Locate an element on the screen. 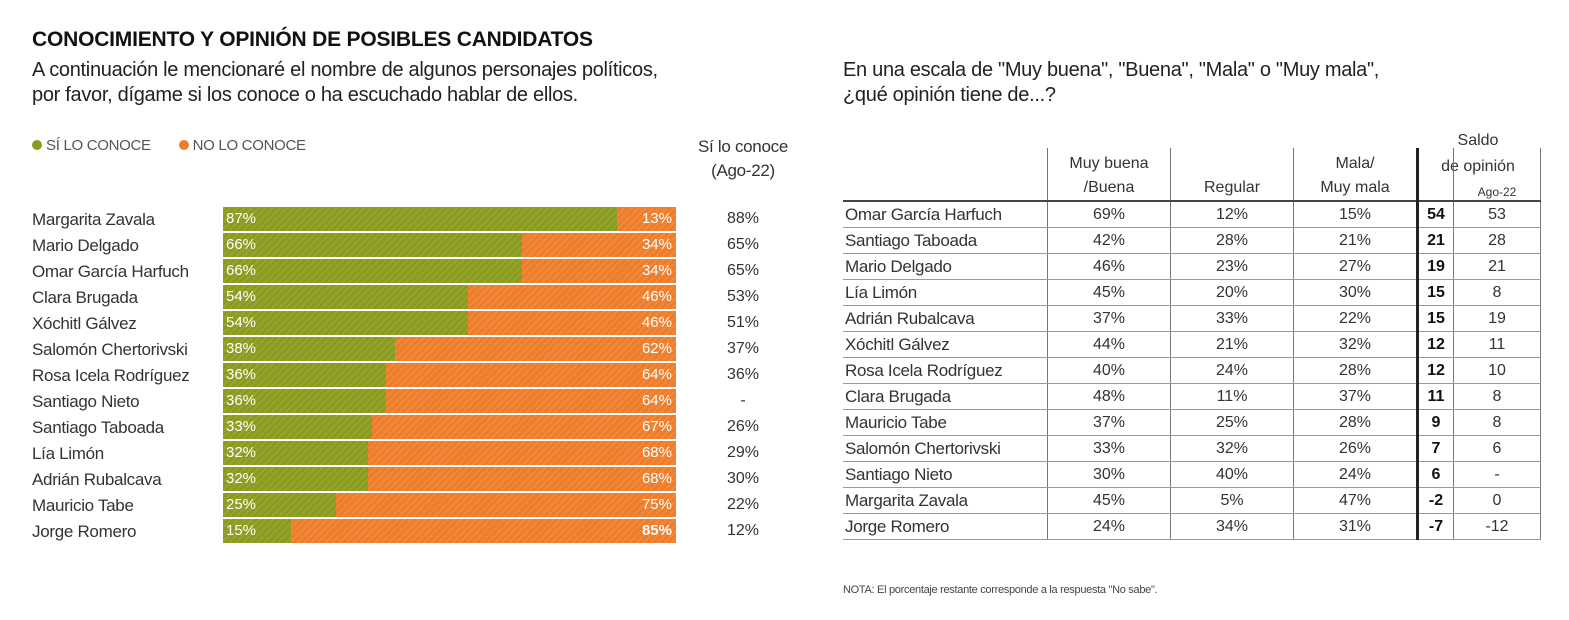 This screenshot has width=1569, height=620. cell-bad: 21% is located at coordinates (1355, 240).